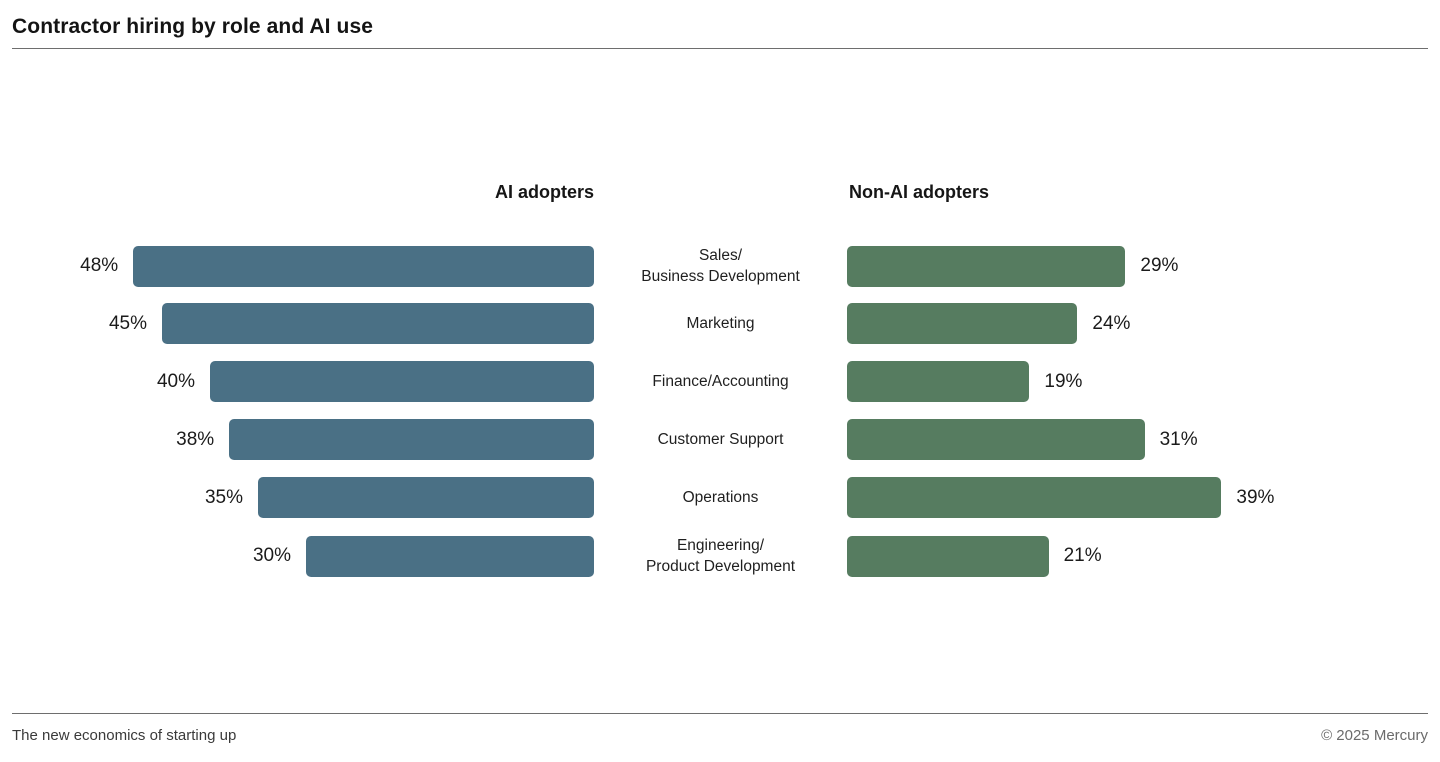  I want to click on non-ai-adopters-cell: 24%, so click(1137, 323).